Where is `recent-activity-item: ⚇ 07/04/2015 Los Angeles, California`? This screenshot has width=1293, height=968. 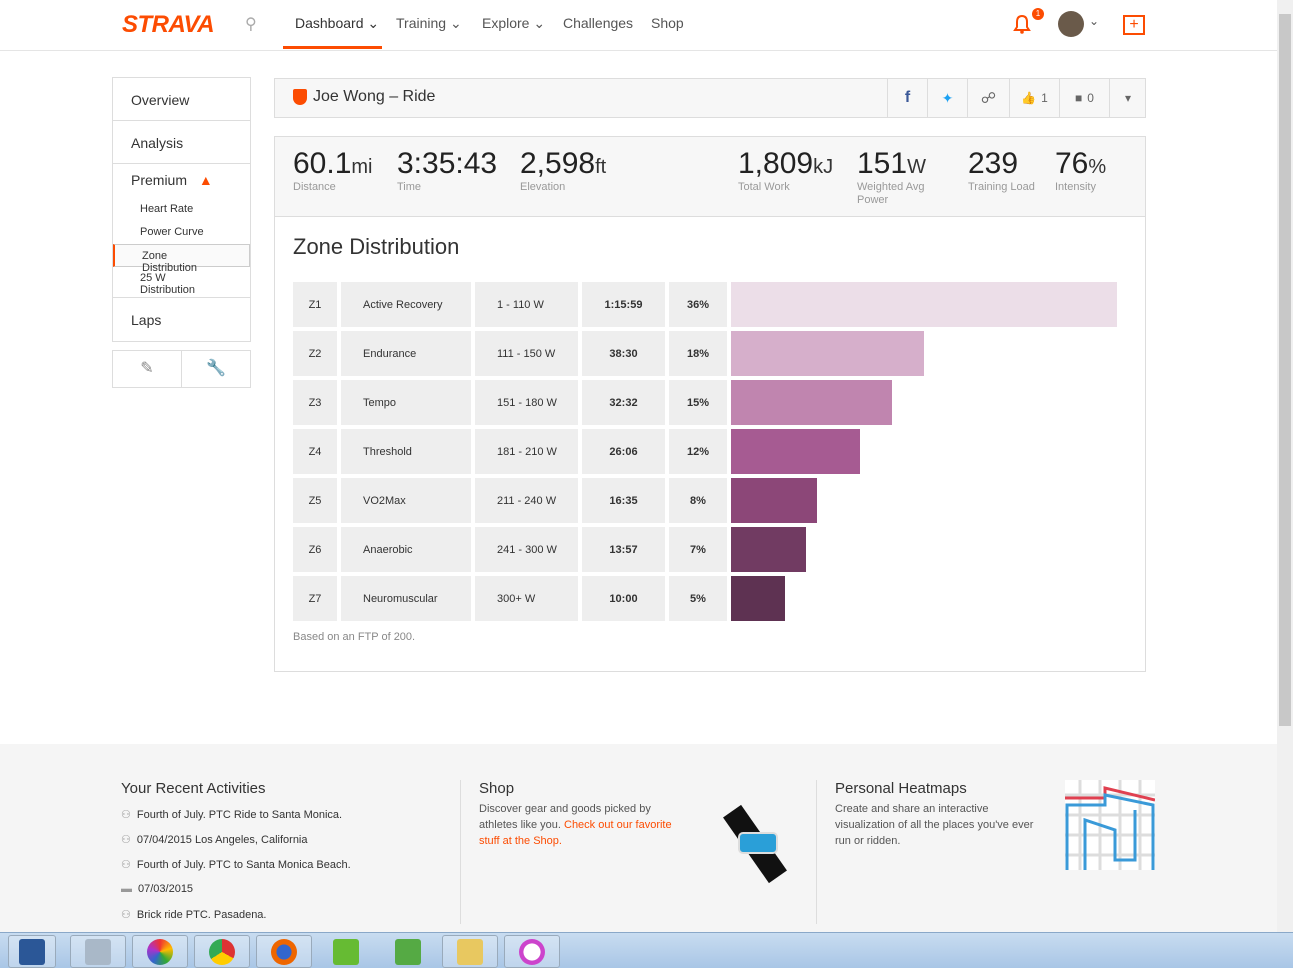
recent-activity-item: ⚇ 07/04/2015 Los Angeles, California is located at coordinates (214, 840).